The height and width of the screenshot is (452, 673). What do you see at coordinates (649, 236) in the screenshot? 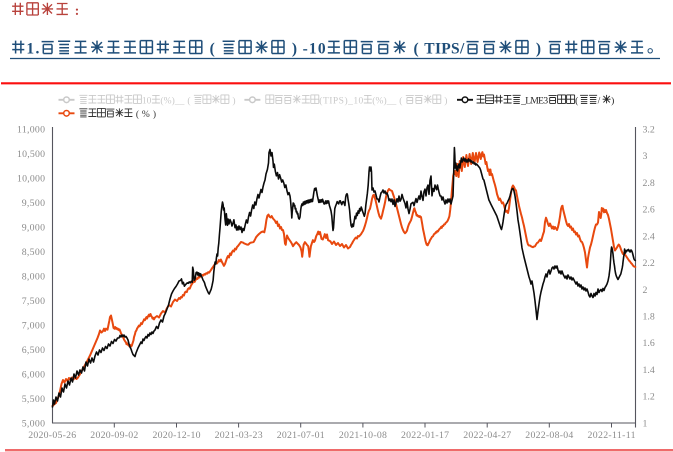
I see `svg-text: 2.4` at bounding box center [649, 236].